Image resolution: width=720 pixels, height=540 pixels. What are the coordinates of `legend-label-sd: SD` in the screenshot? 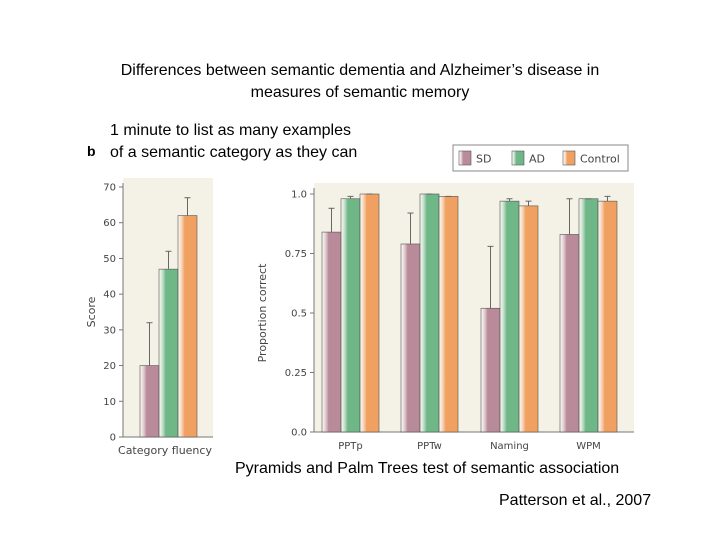 It's located at (483, 159).